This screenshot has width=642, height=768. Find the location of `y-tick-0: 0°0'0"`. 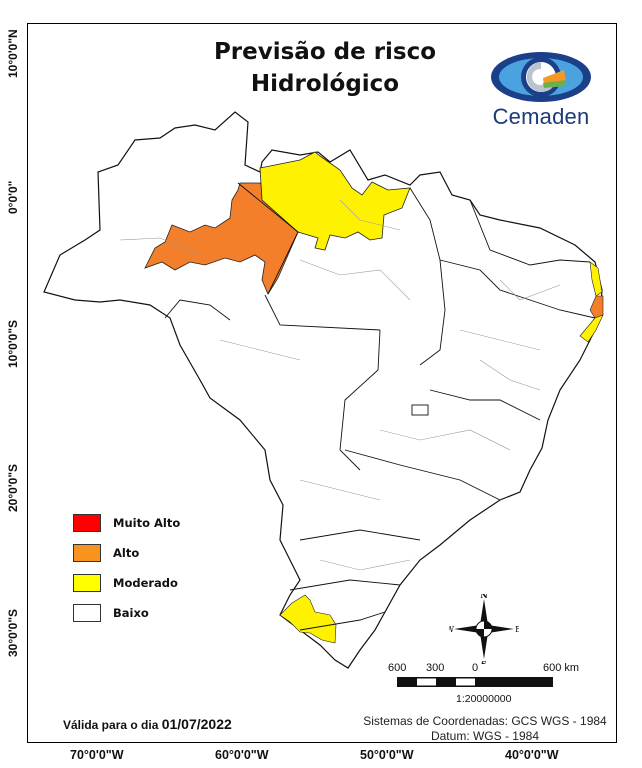

y-tick-0: 0°0'0" is located at coordinates (13, 197).